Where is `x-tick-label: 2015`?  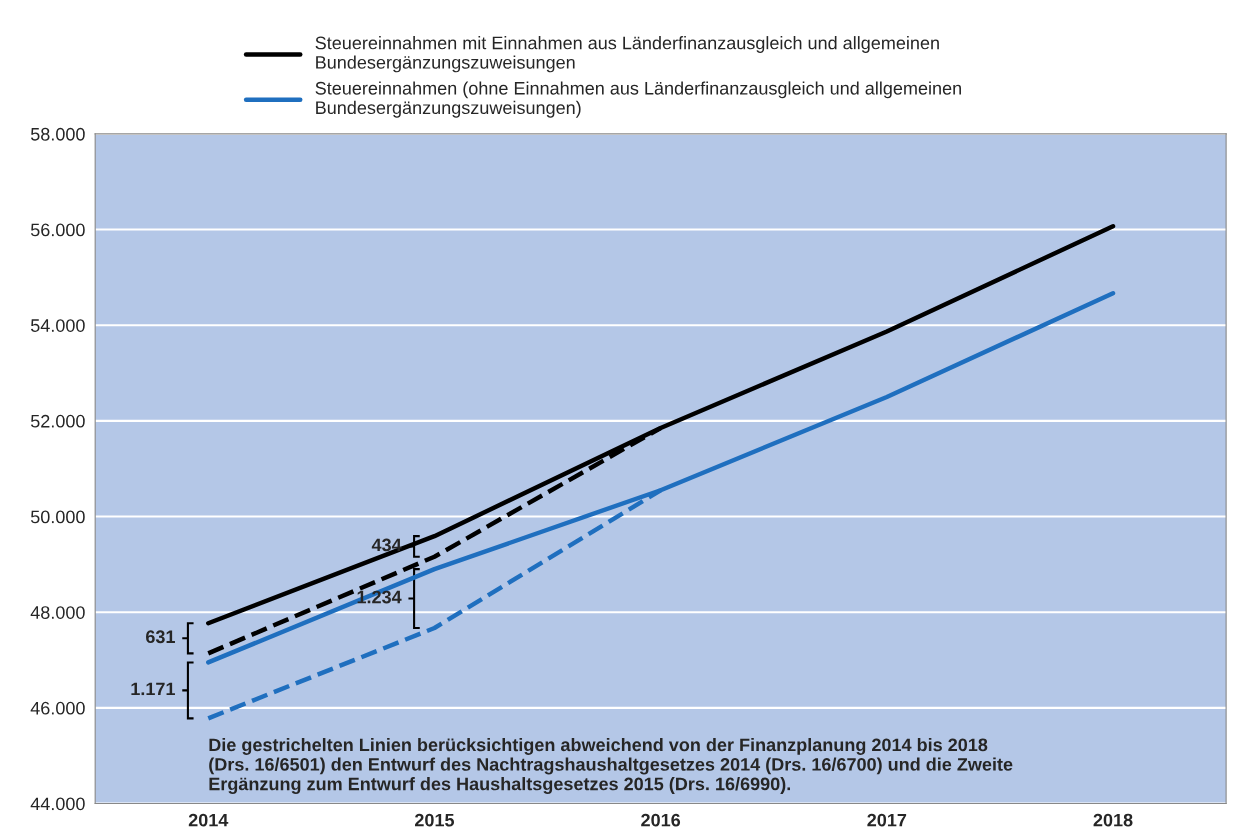
x-tick-label: 2015 is located at coordinates (435, 820).